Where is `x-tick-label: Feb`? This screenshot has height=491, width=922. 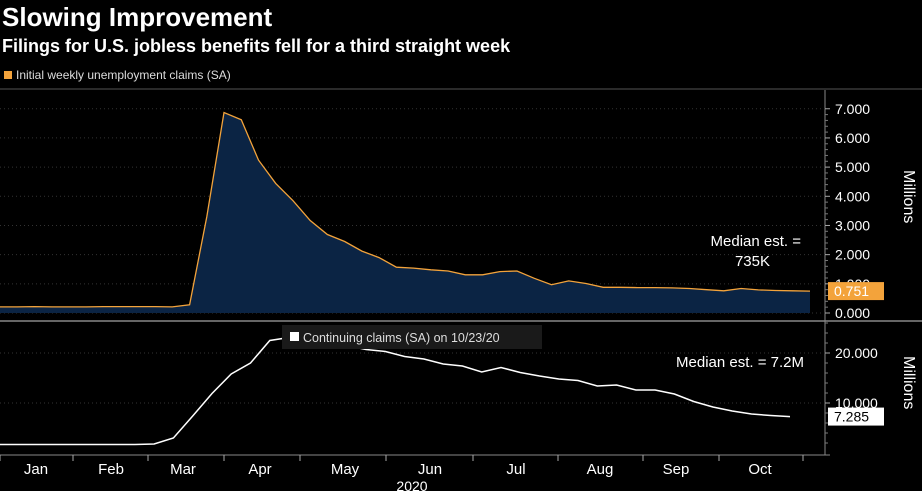 x-tick-label: Feb is located at coordinates (111, 469).